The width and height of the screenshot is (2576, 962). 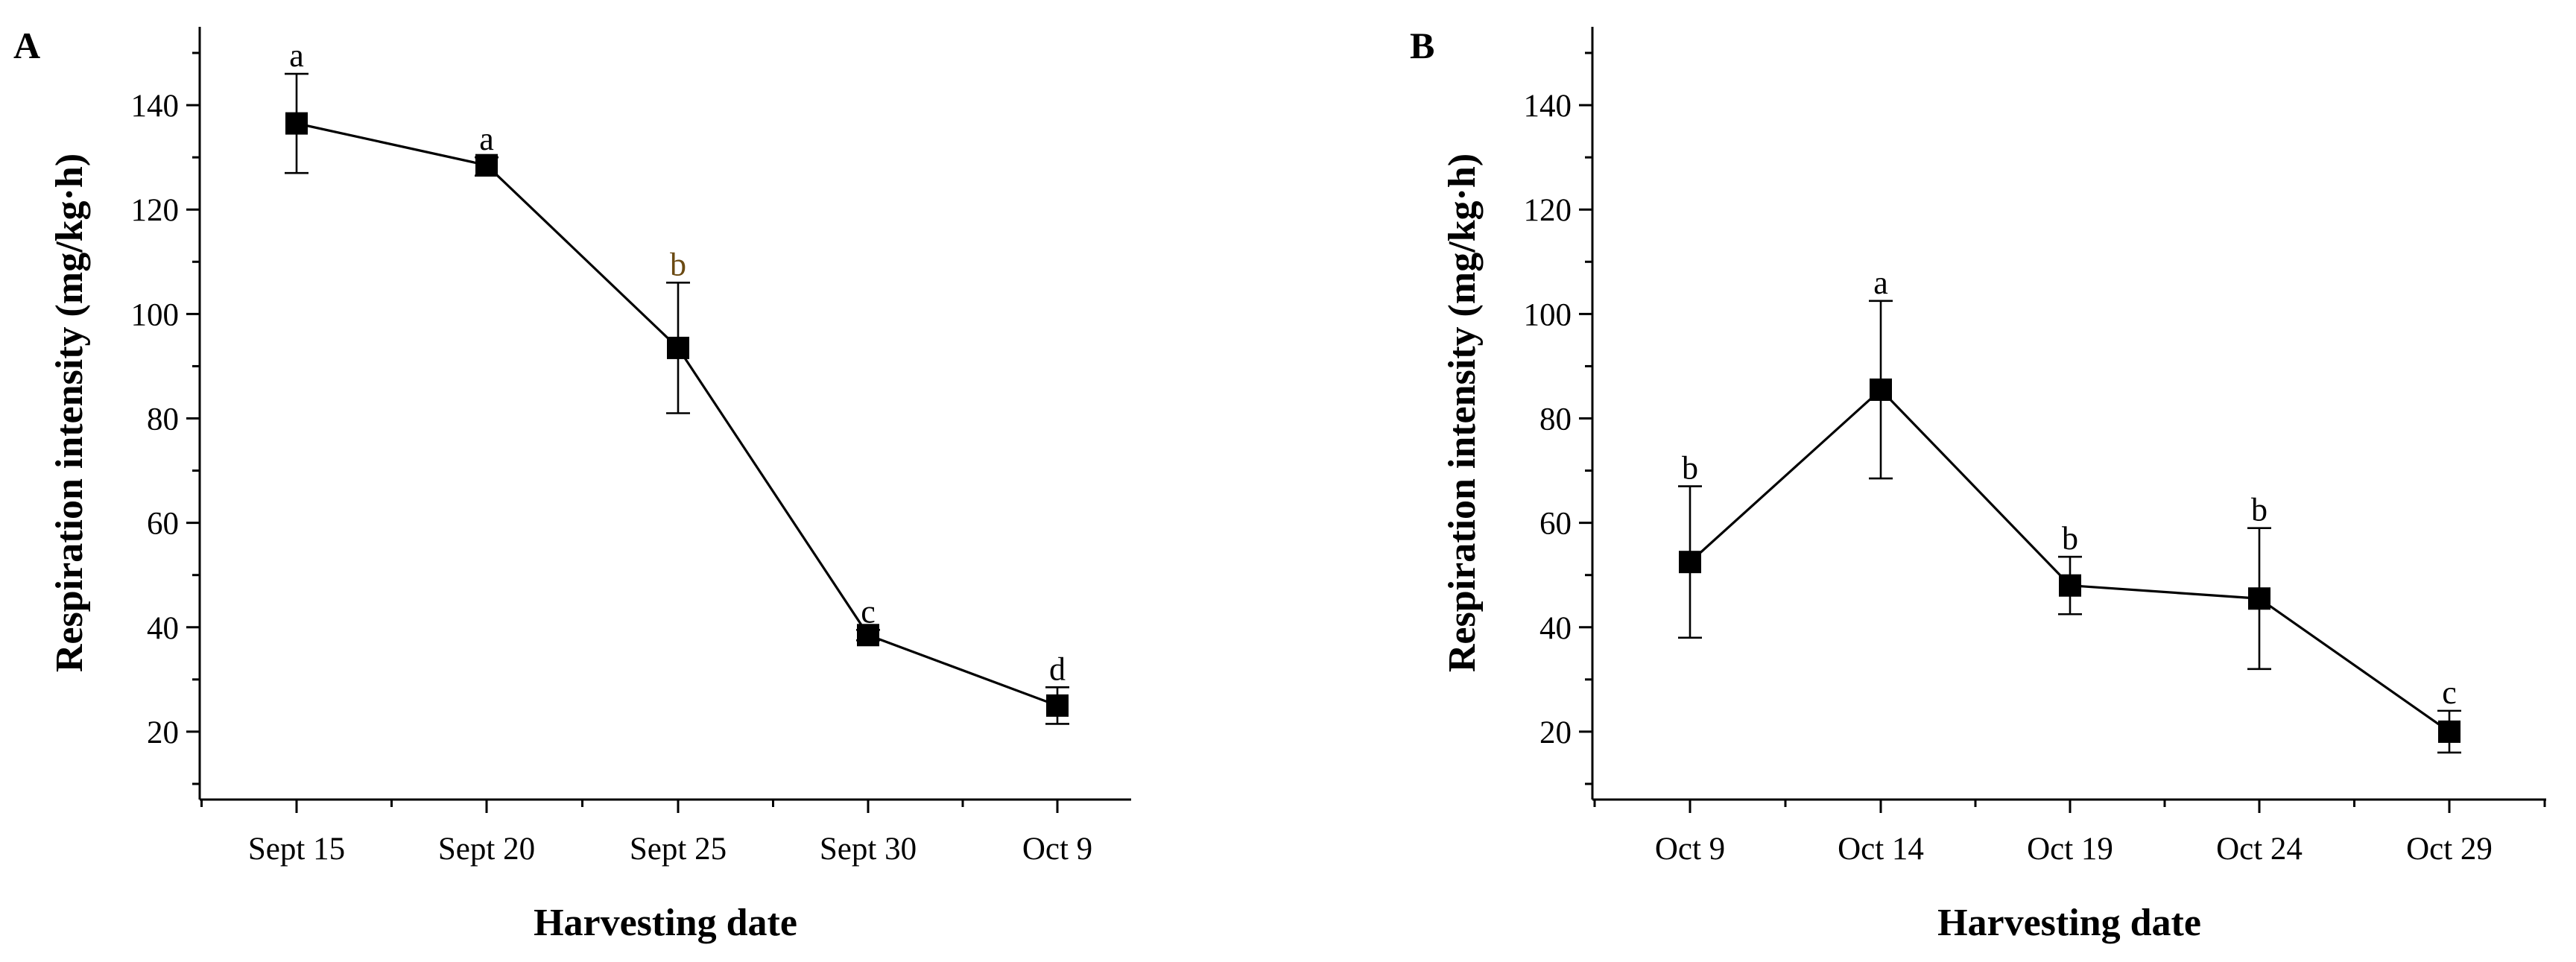 I want to click on panel-b-y-tick-label: 20, so click(x=1555, y=732).